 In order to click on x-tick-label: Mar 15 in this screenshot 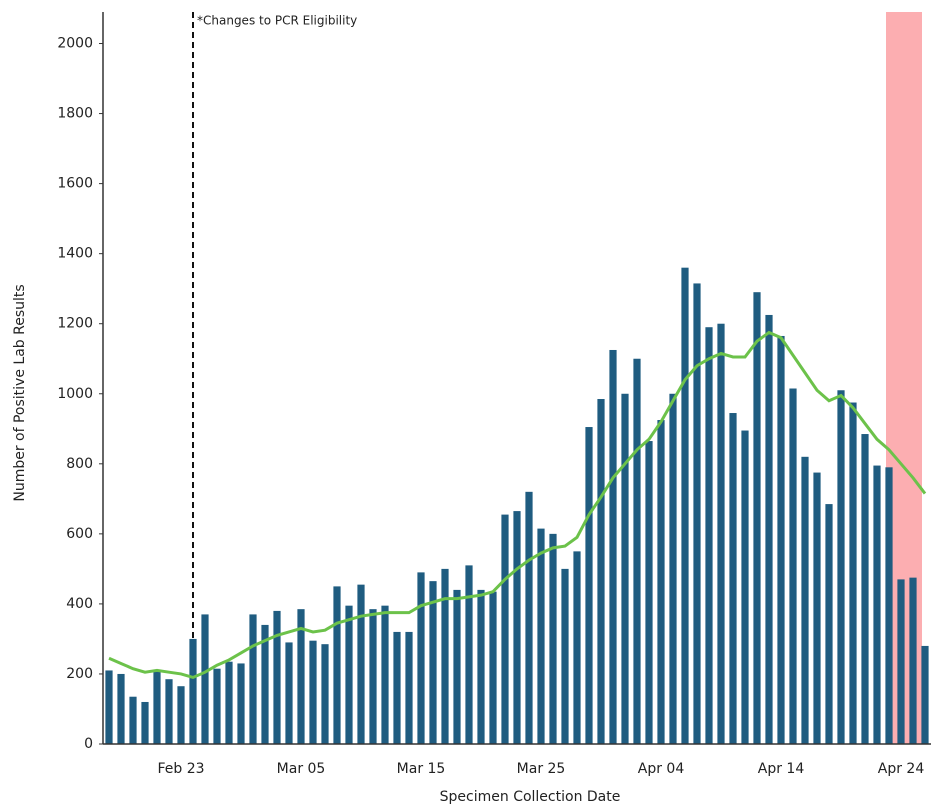, I will do `click(421, 769)`.